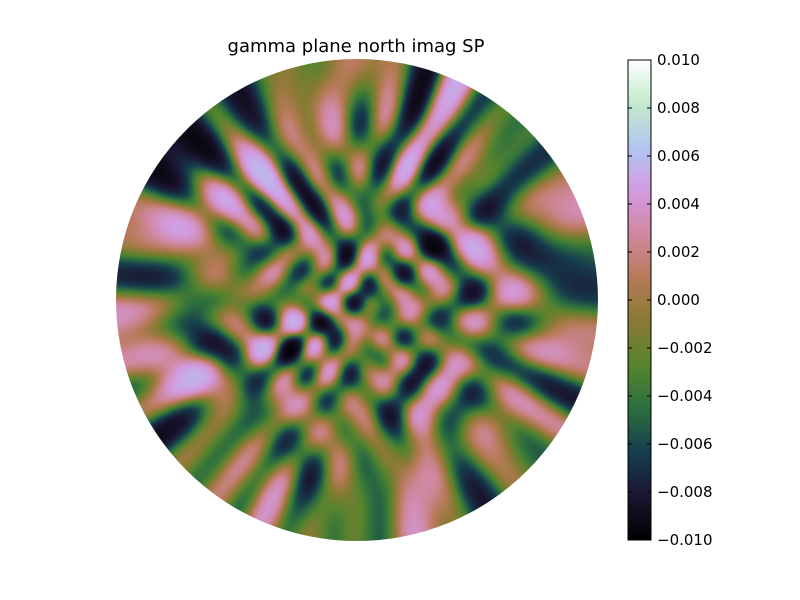 This screenshot has width=800, height=600. What do you see at coordinates (678, 156) in the screenshot?
I see `colorbar-tick-label: 0.006` at bounding box center [678, 156].